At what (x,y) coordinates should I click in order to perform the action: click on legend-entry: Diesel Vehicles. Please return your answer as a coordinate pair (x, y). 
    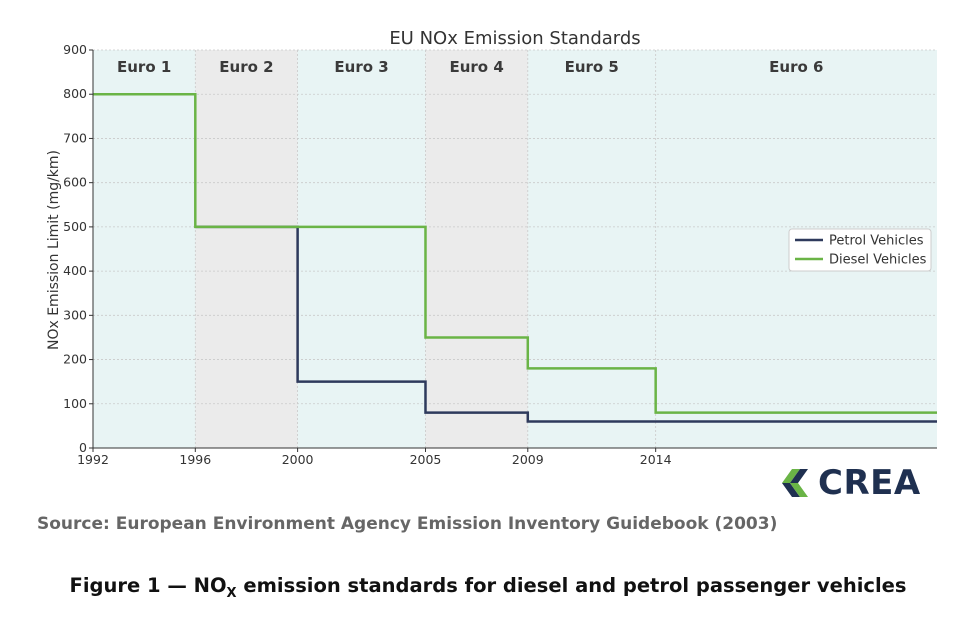
    Looking at the image, I should click on (878, 260).